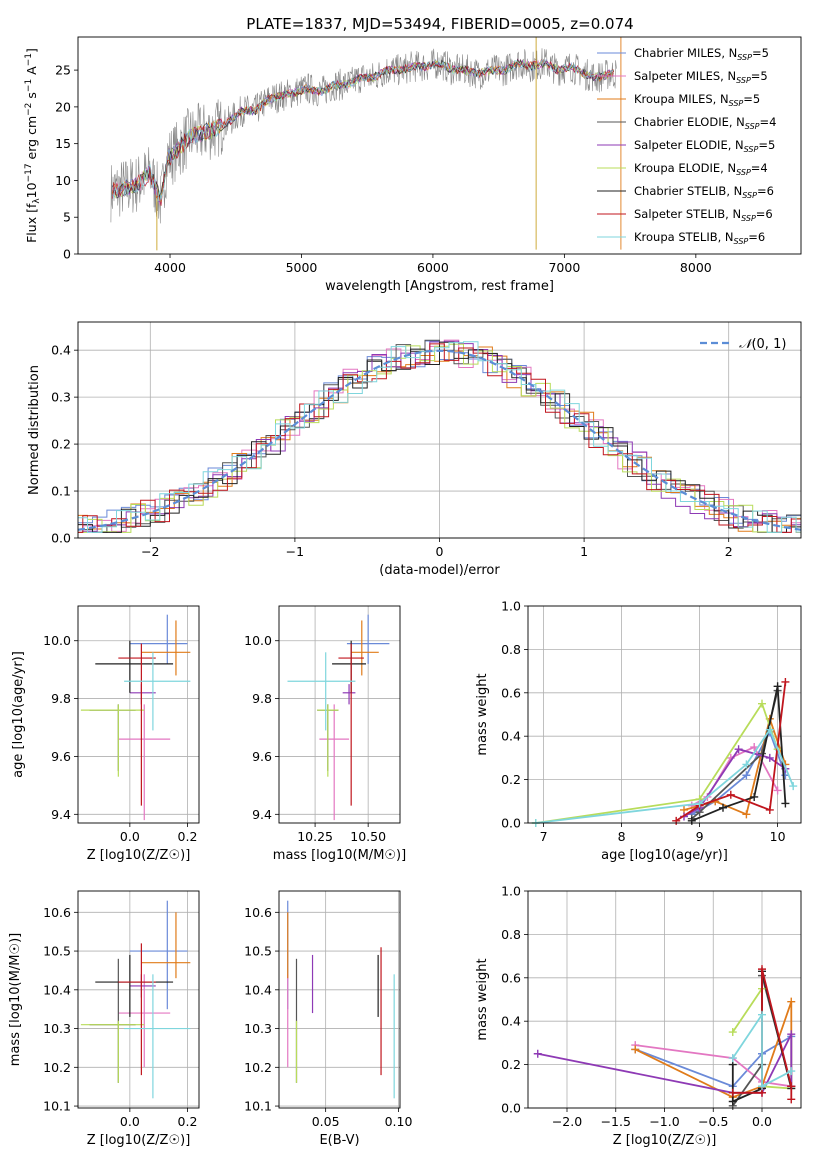  What do you see at coordinates (295, 551) in the screenshot?
I see `residuals-xtick-label: −1` at bounding box center [295, 551].